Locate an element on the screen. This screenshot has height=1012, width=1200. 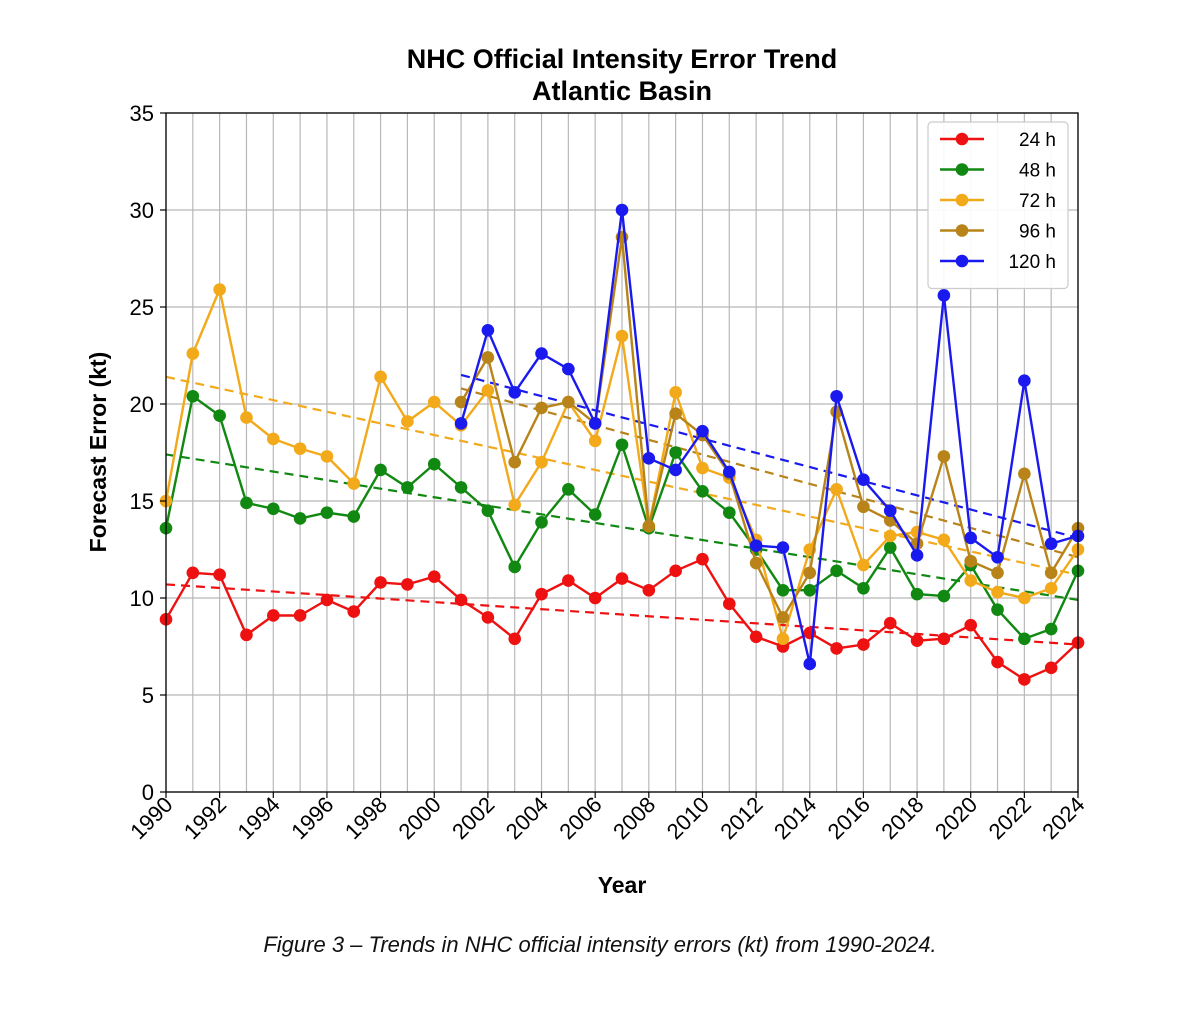
legend-label: 120 h is located at coordinates (1032, 262).